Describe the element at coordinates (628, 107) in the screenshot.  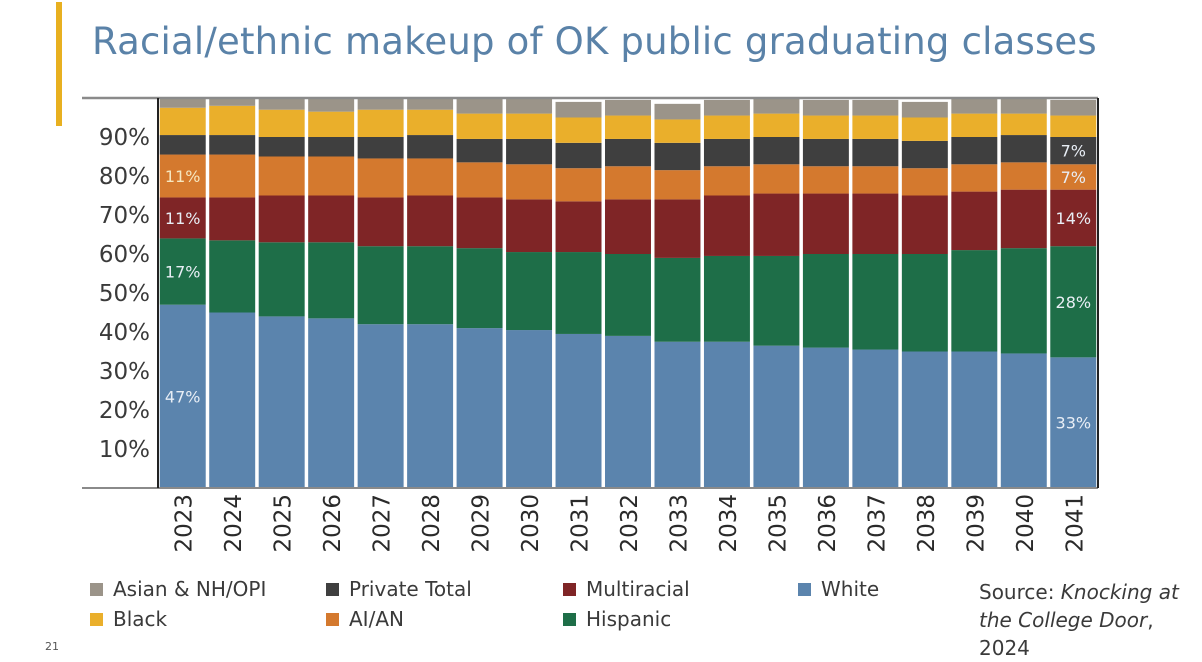
I see `bar-segment-asian-nh-opi-2032` at that location.